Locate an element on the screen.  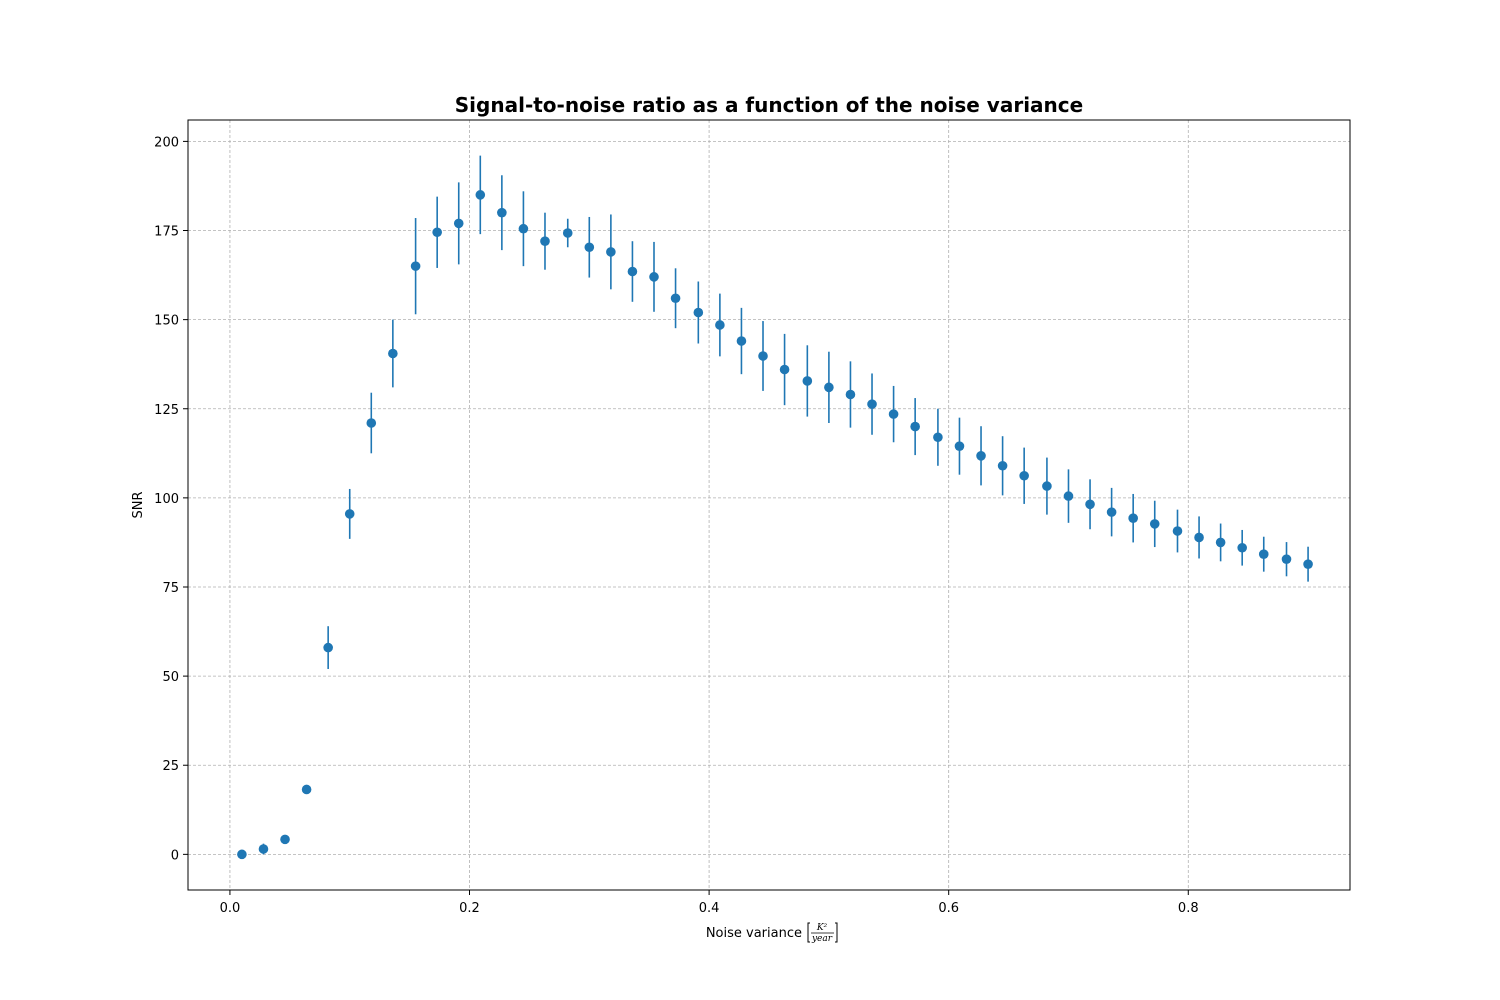
y-tick-label: 0 is located at coordinates (175, 855).